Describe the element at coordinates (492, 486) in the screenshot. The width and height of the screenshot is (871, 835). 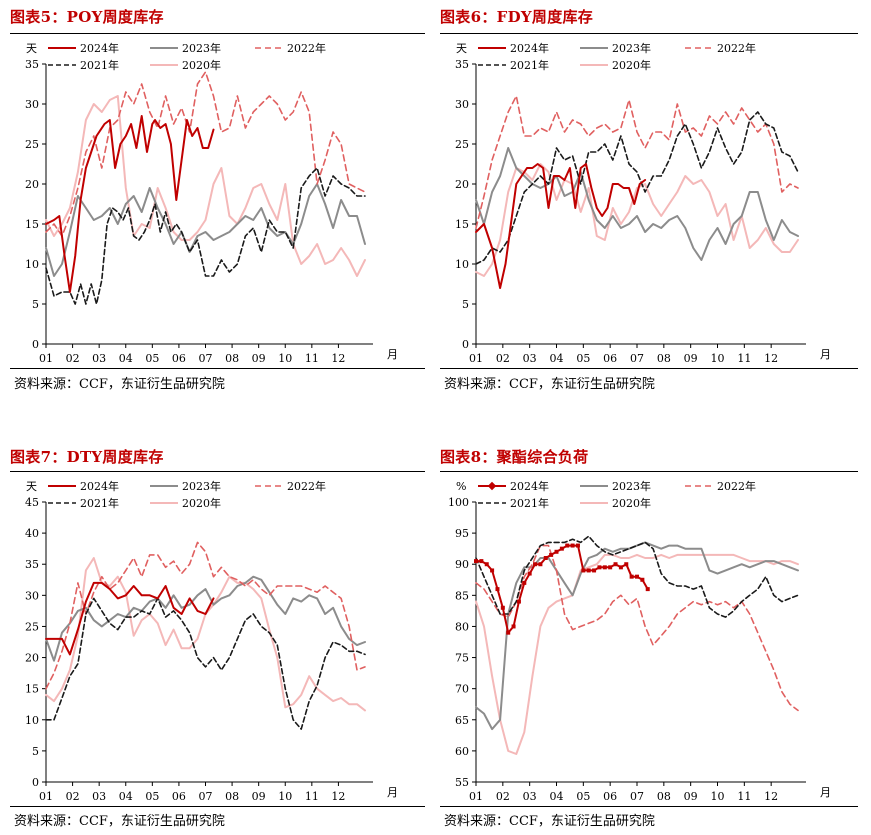
I see `legend-marker` at that location.